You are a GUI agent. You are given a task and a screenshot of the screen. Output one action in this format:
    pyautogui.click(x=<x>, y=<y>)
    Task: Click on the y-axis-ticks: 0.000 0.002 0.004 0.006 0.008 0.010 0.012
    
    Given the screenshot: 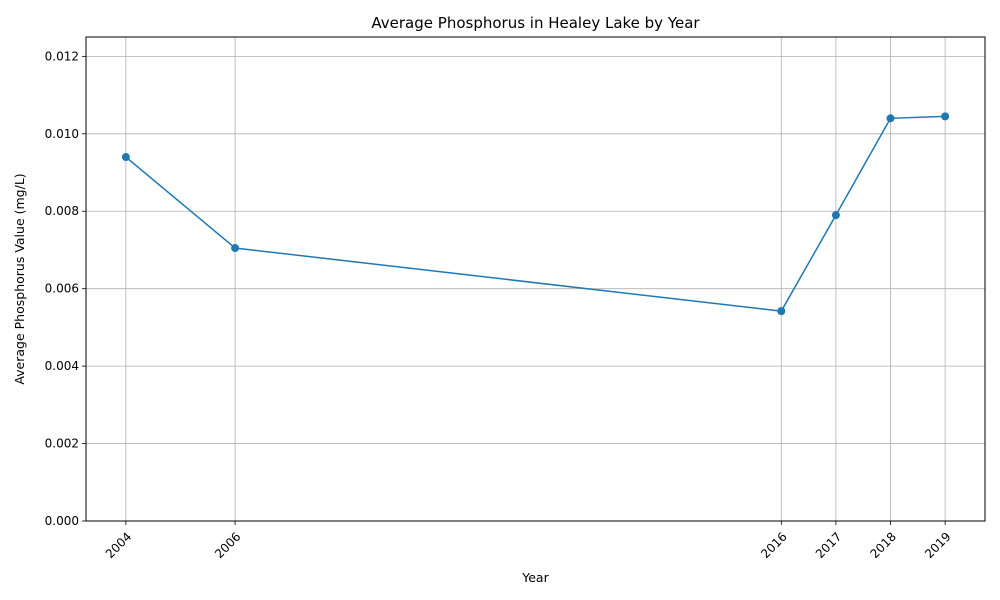 What is the action you would take?
    pyautogui.click(x=65, y=288)
    